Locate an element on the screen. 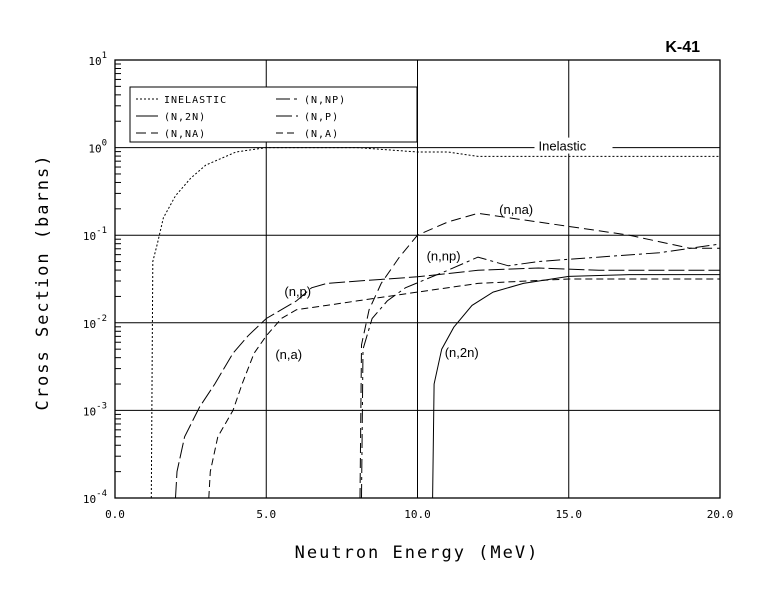 The height and width of the screenshot is (590, 780). x-tick-label: 0.0 is located at coordinates (115, 514).